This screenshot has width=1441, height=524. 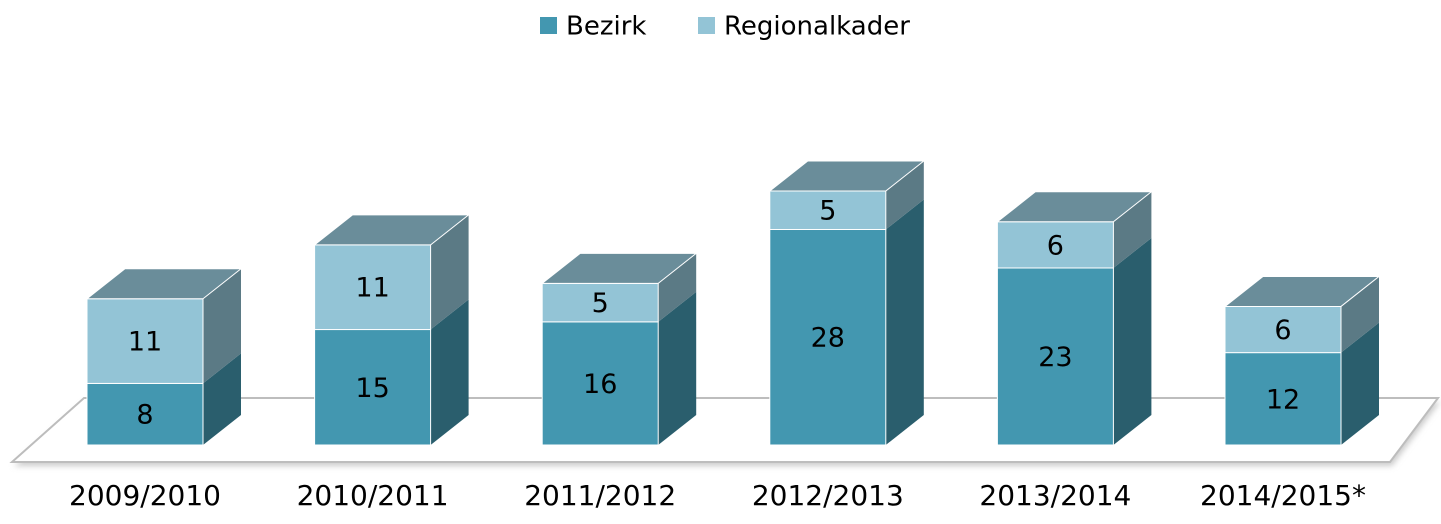 I want to click on data-label: 12, so click(x=1283, y=399).